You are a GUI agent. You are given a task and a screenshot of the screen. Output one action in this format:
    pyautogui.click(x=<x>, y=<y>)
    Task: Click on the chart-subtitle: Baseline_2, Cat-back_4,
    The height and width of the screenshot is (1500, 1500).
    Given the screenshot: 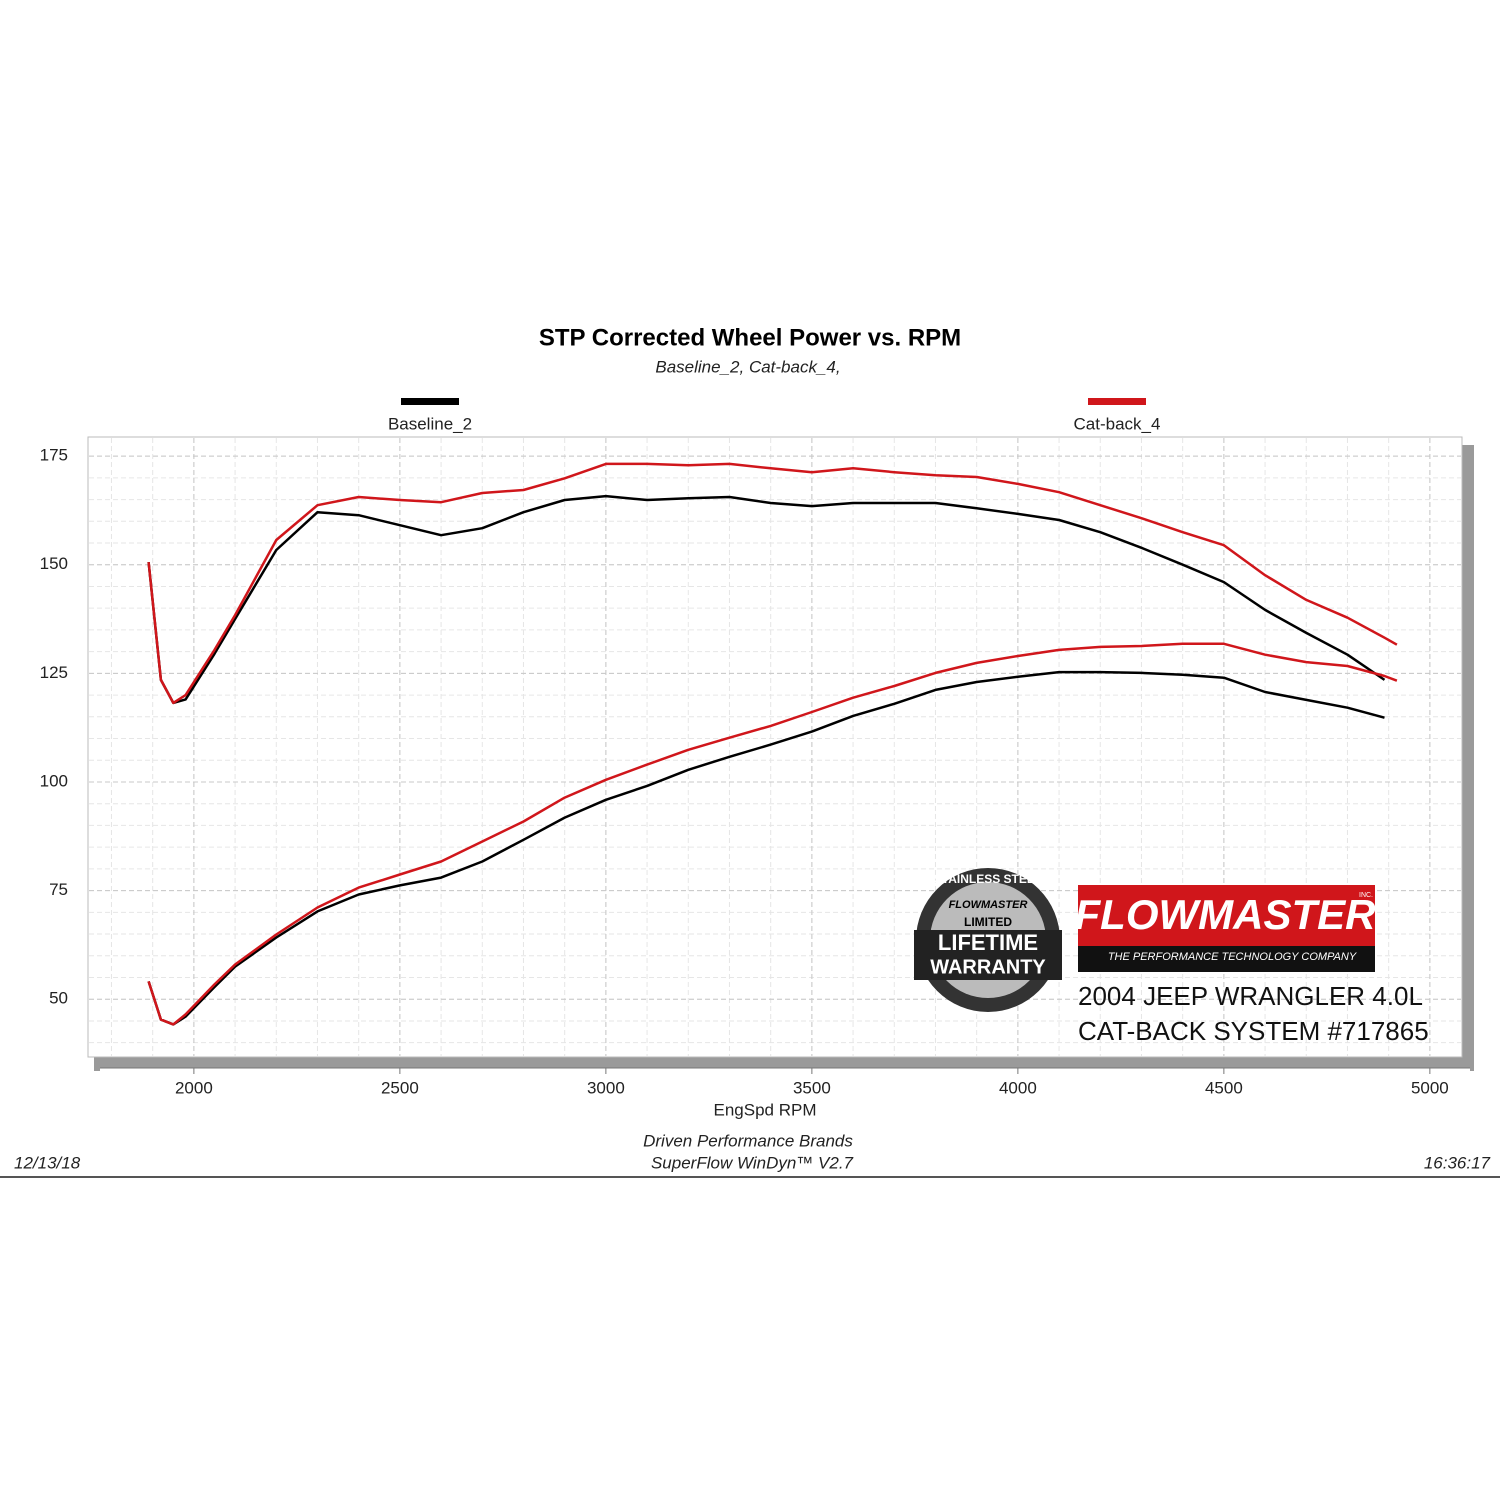 What is the action you would take?
    pyautogui.click(x=747, y=366)
    